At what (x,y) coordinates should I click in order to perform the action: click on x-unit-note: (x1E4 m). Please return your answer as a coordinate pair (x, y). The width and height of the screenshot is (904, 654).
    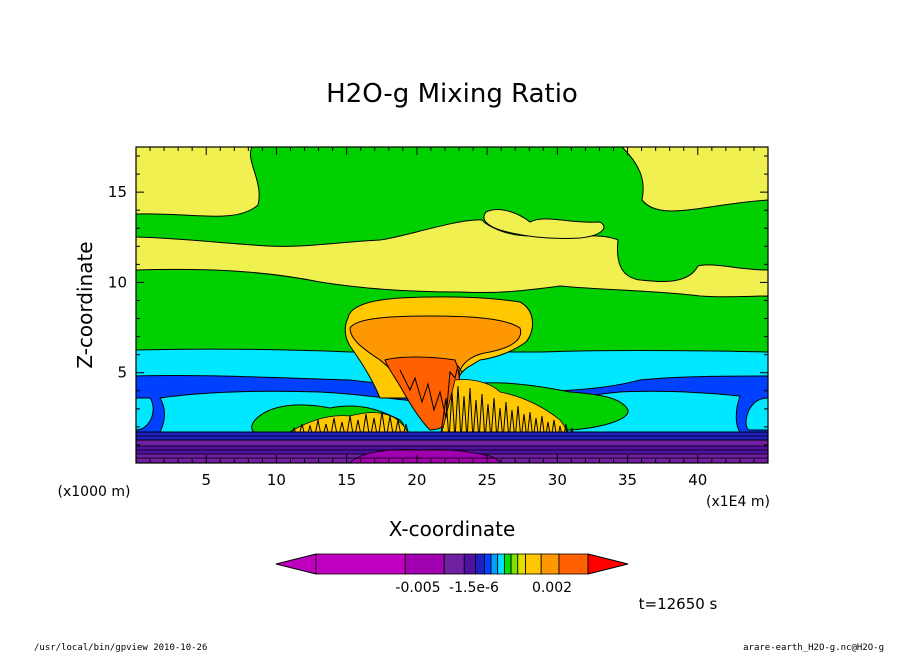
    Looking at the image, I should click on (738, 502).